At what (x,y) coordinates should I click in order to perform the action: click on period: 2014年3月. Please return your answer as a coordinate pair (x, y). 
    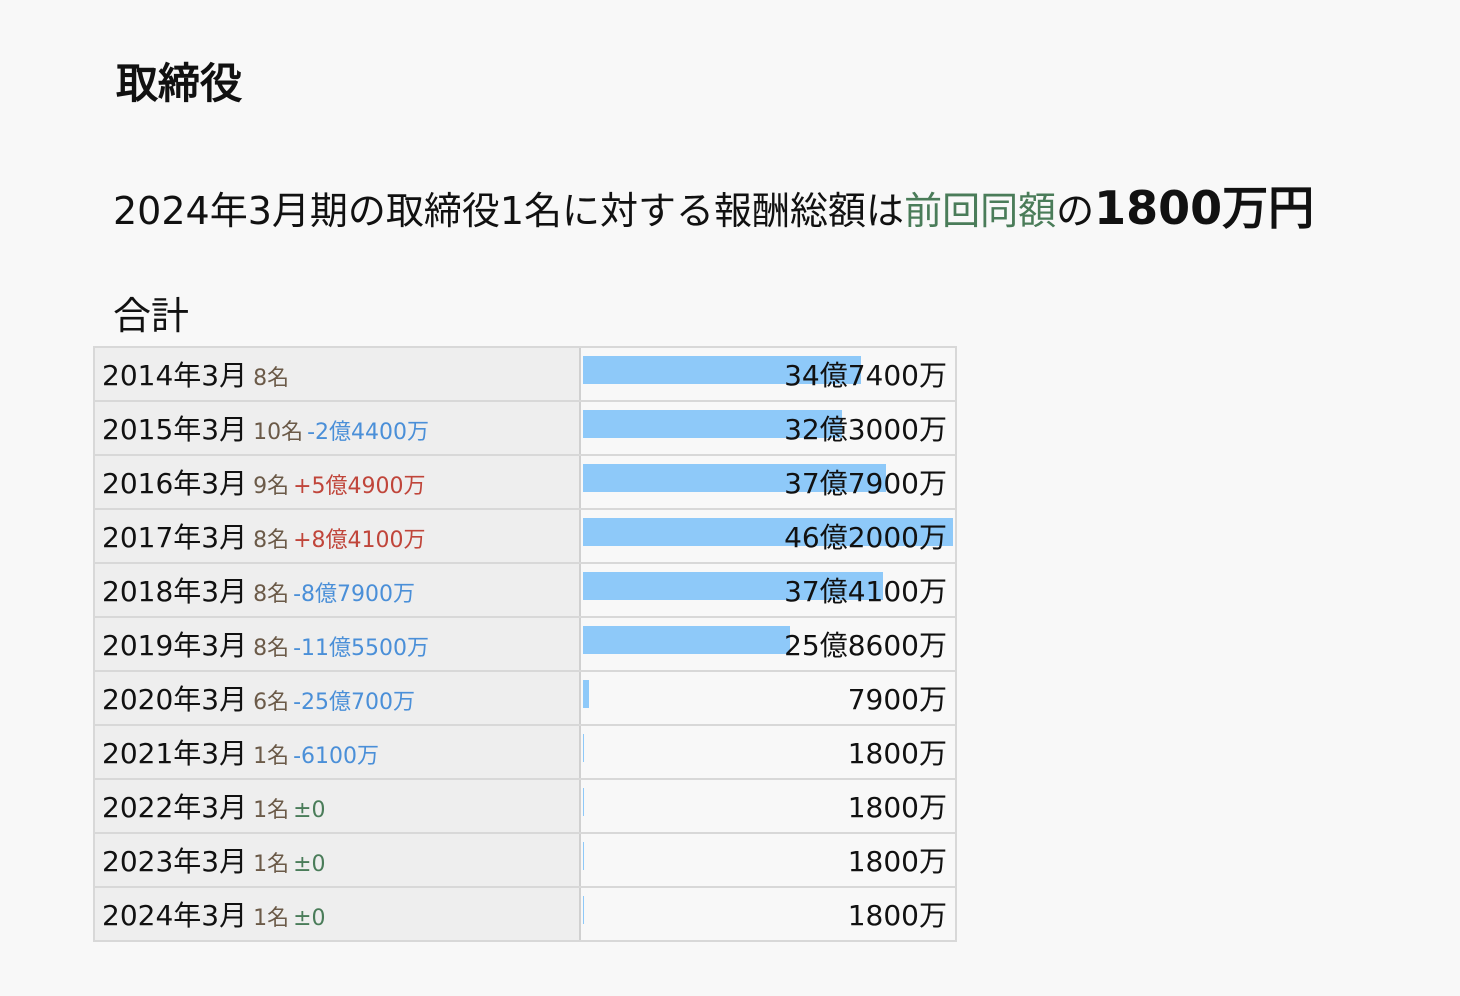
    Looking at the image, I should click on (175, 375).